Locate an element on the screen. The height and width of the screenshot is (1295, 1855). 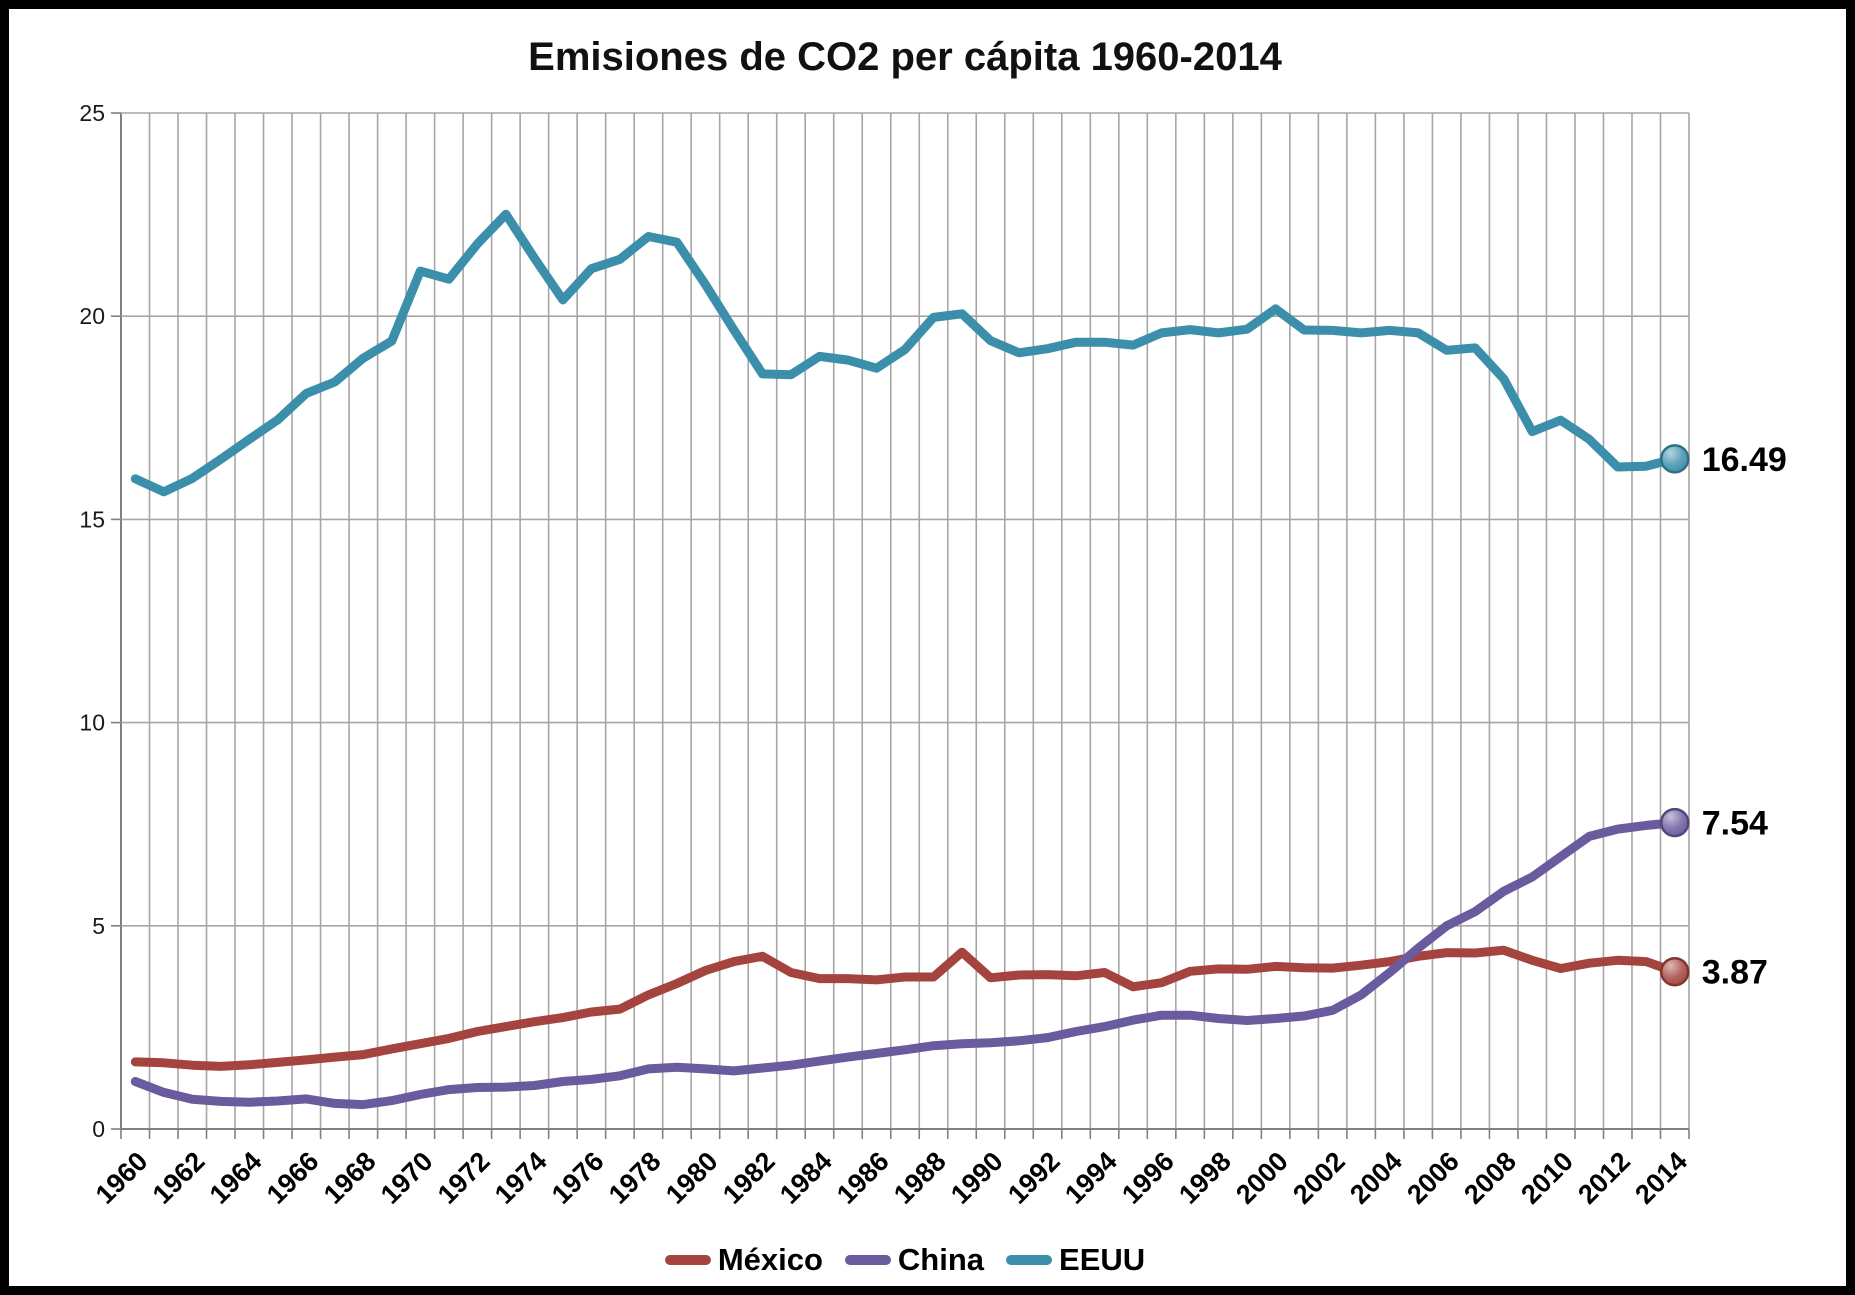
end-marker-mexico is located at coordinates (1674, 971).